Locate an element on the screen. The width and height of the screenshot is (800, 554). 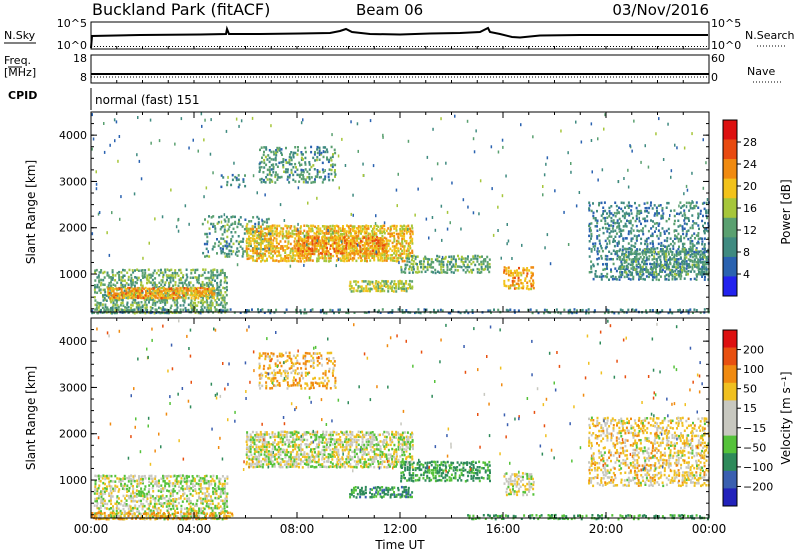
ytick-label: 2000 is located at coordinates (73, 228).